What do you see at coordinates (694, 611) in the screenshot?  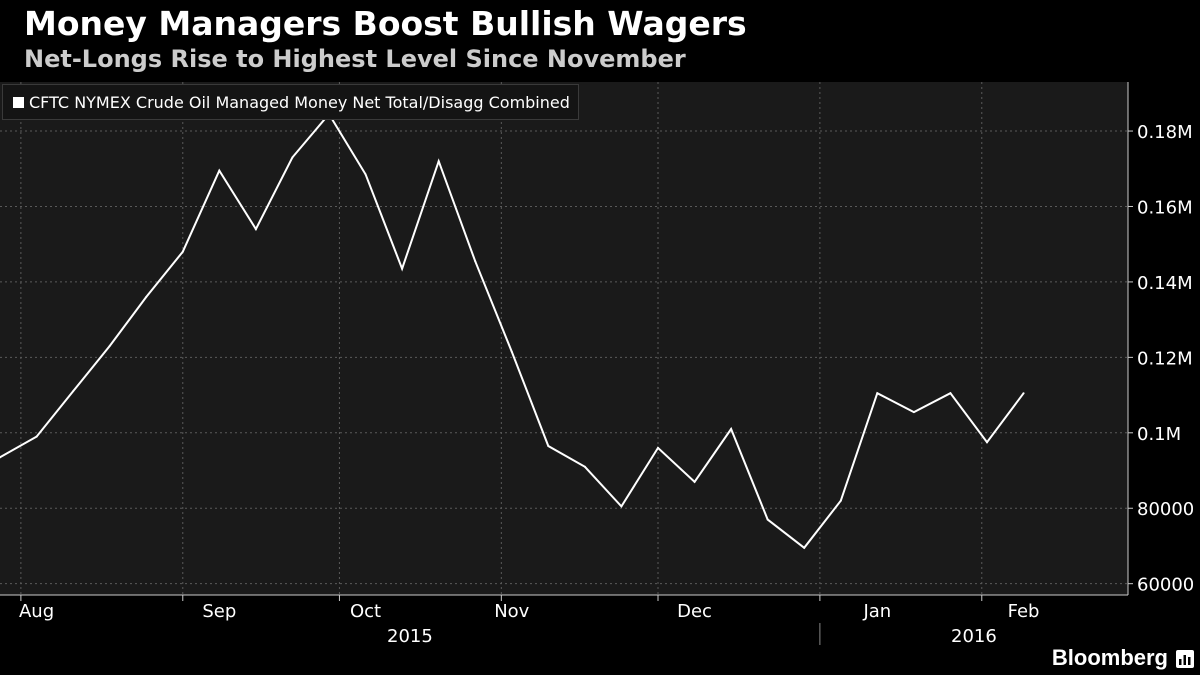 I see `x-tick-label: Dec` at bounding box center [694, 611].